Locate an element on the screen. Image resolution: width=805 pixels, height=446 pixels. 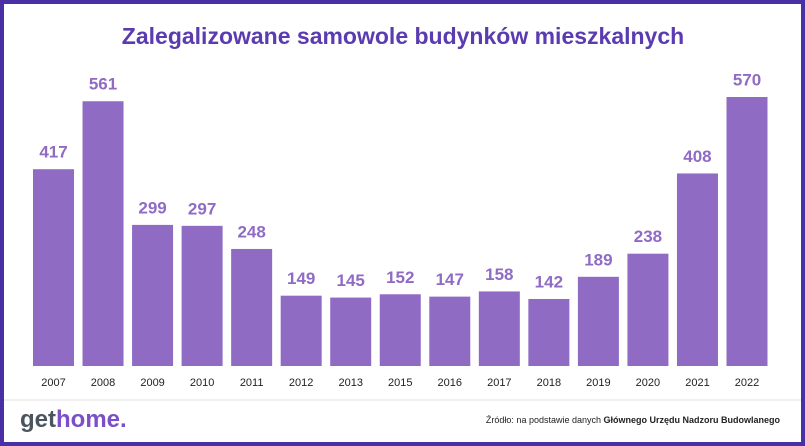
x-tick-label: 2016 is located at coordinates (450, 383).